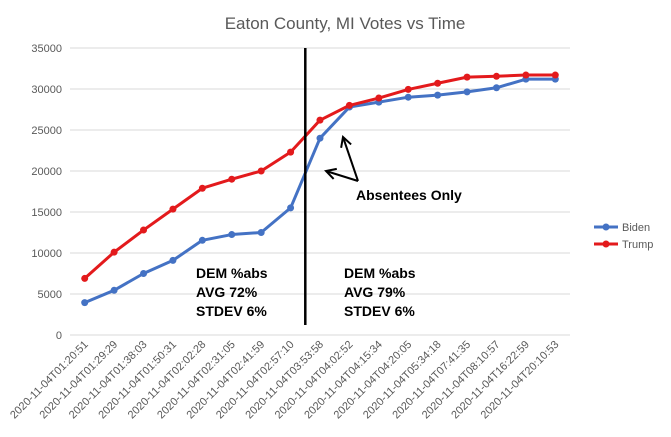 Image resolution: width=671 pixels, height=437 pixels. What do you see at coordinates (46, 49) in the screenshot?
I see `y-tick-label: 35000` at bounding box center [46, 49].